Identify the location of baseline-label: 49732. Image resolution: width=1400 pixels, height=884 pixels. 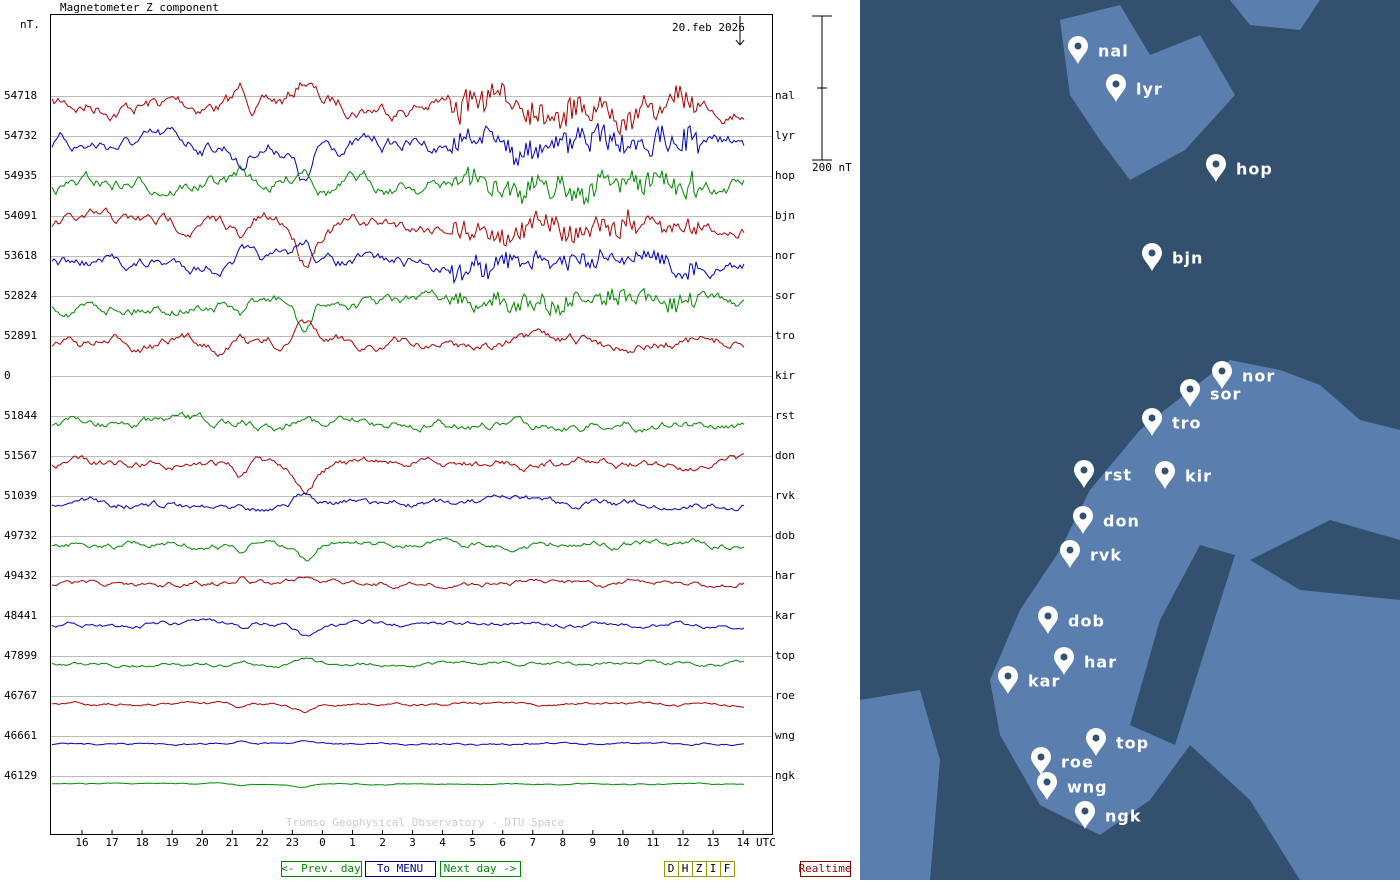
(20, 535).